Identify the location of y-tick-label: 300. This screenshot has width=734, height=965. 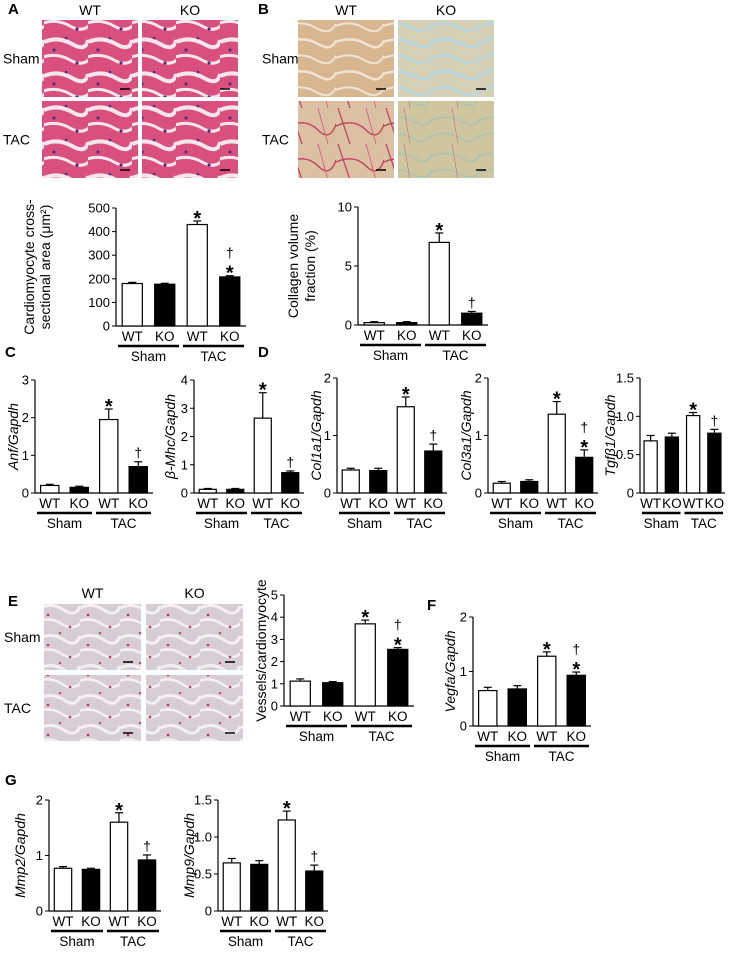
(99, 255).